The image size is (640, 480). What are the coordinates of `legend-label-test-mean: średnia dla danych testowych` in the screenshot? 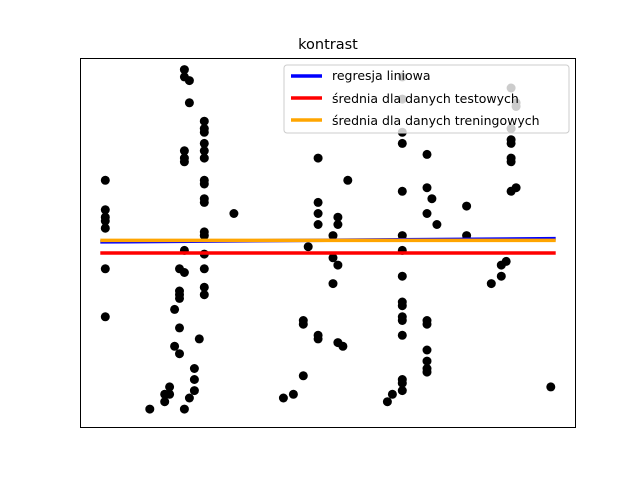 It's located at (425, 98).